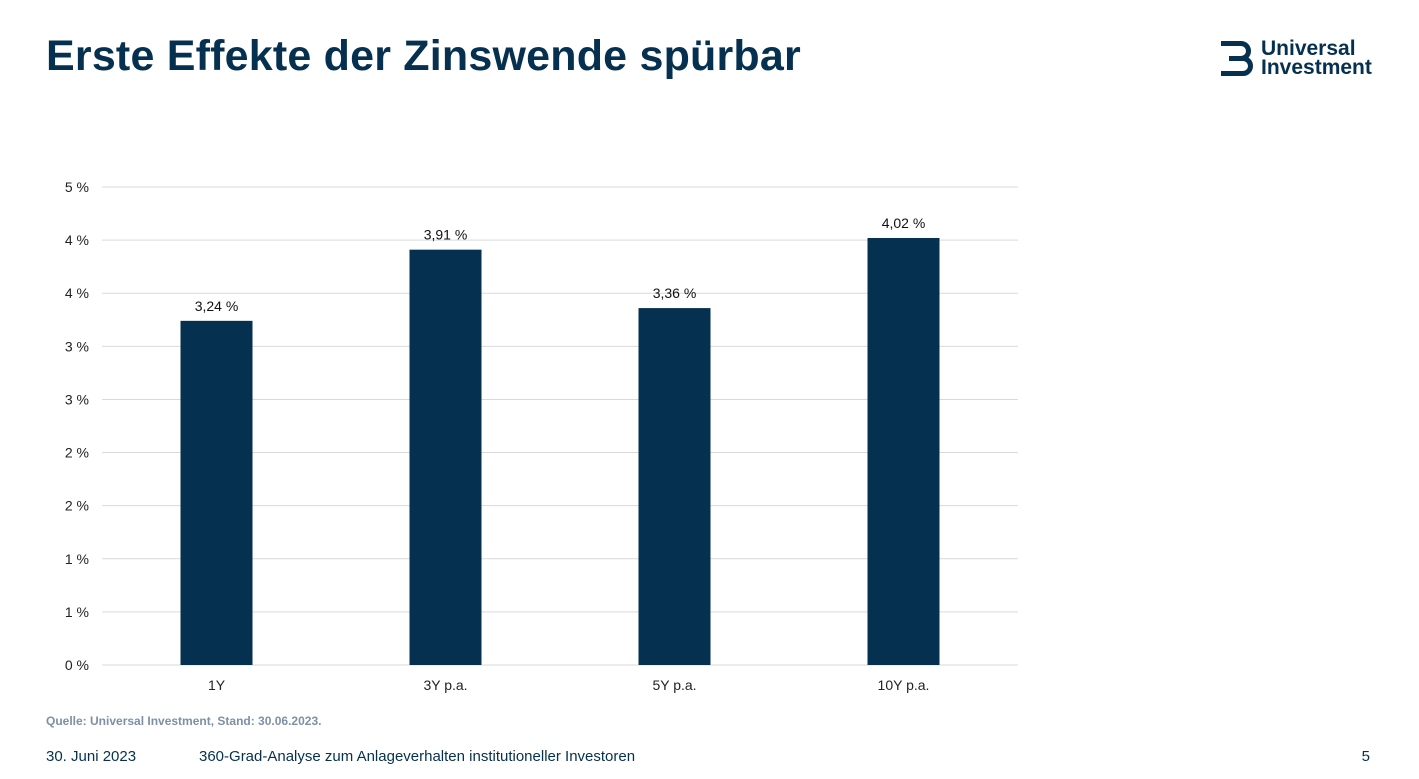 The image size is (1419, 779). I want to click on bar-value-label: 3,91 %, so click(446, 235).